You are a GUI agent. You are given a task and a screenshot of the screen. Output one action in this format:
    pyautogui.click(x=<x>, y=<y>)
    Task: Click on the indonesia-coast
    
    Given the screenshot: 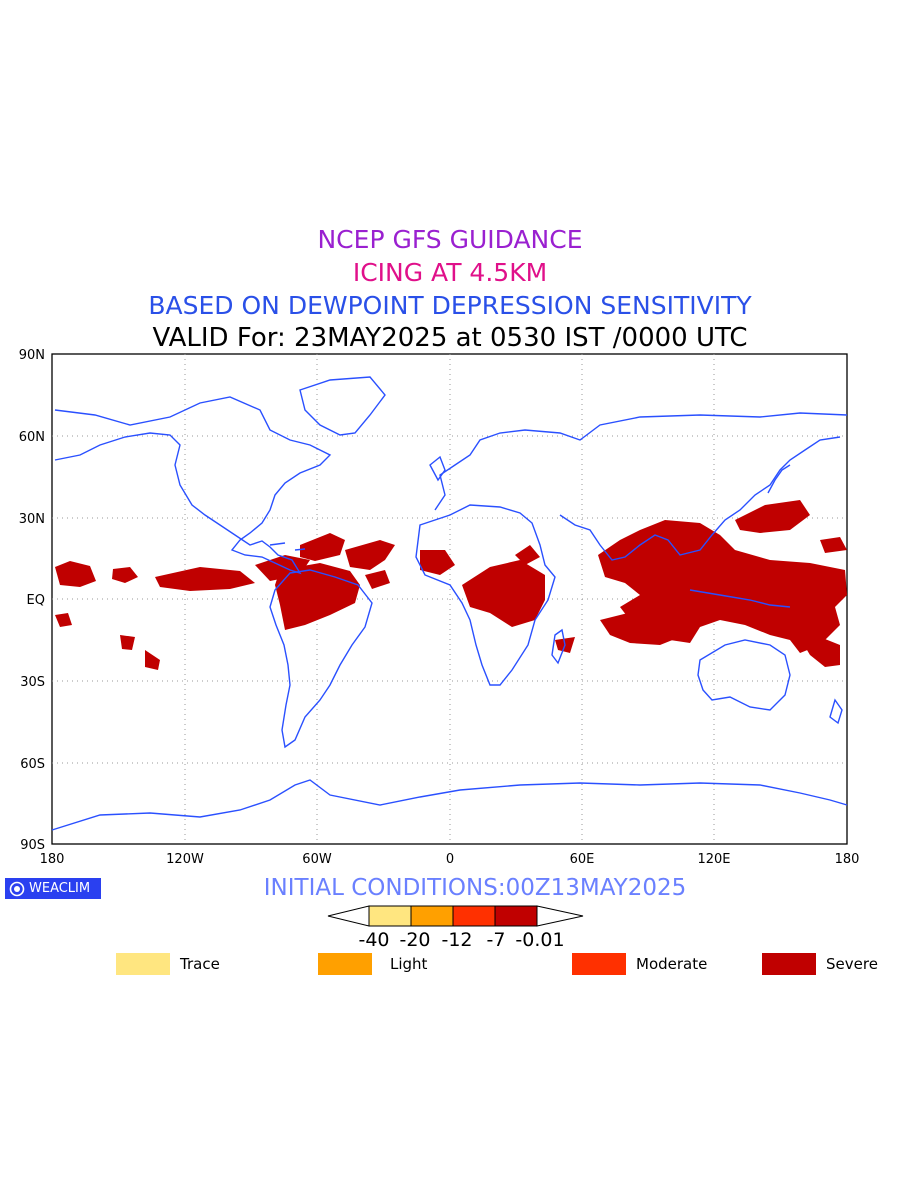 What is the action you would take?
    pyautogui.click(x=740, y=598)
    